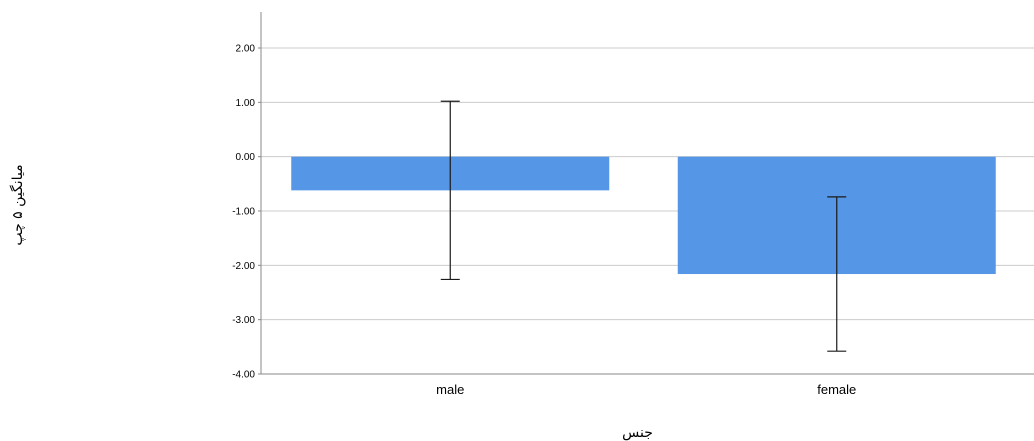  Describe the element at coordinates (243, 266) in the screenshot. I see `y-tick-label: -2.00` at that location.